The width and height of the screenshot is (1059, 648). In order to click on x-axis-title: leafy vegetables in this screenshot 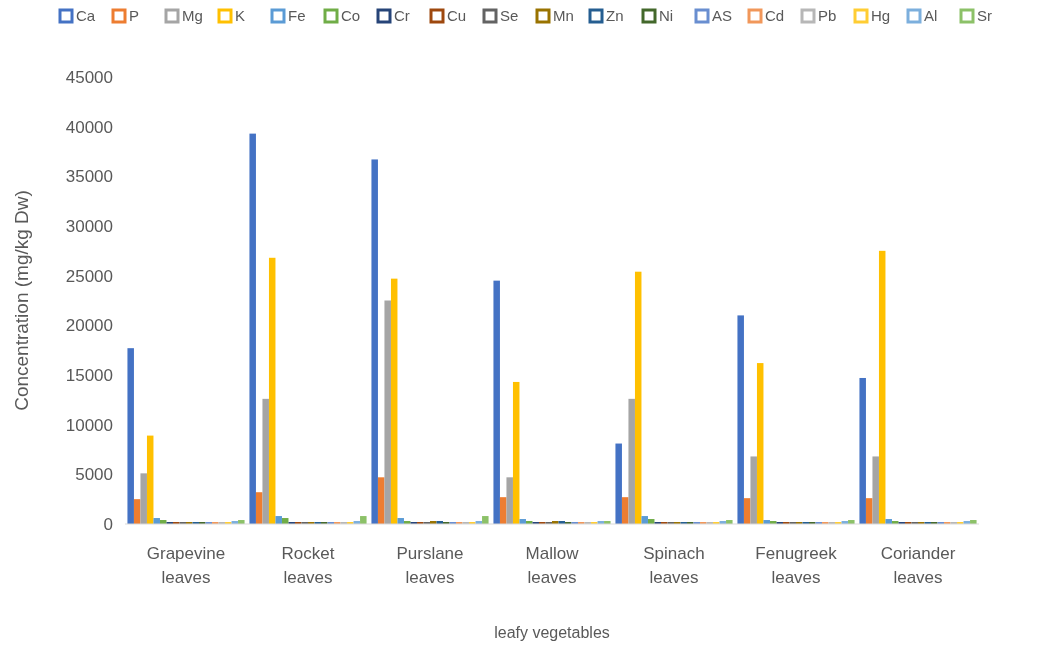, I will do `click(552, 632)`.